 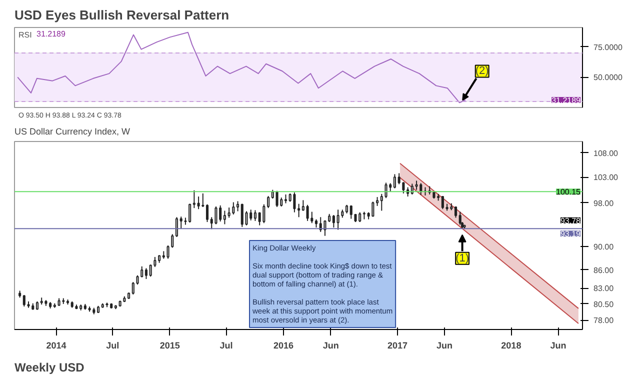 What do you see at coordinates (608, 47) in the screenshot?
I see `y-tick-label: 75.0000` at bounding box center [608, 47].